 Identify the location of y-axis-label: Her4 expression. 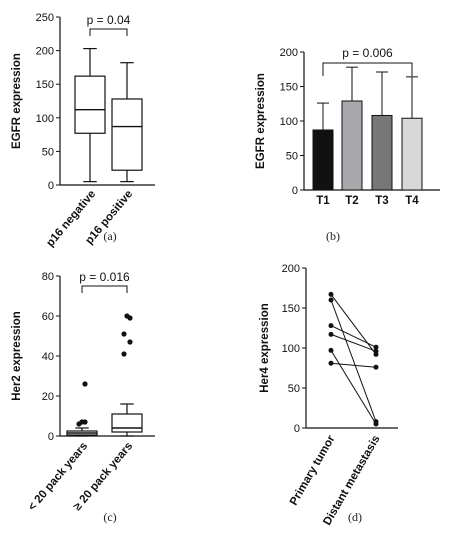
(265, 348).